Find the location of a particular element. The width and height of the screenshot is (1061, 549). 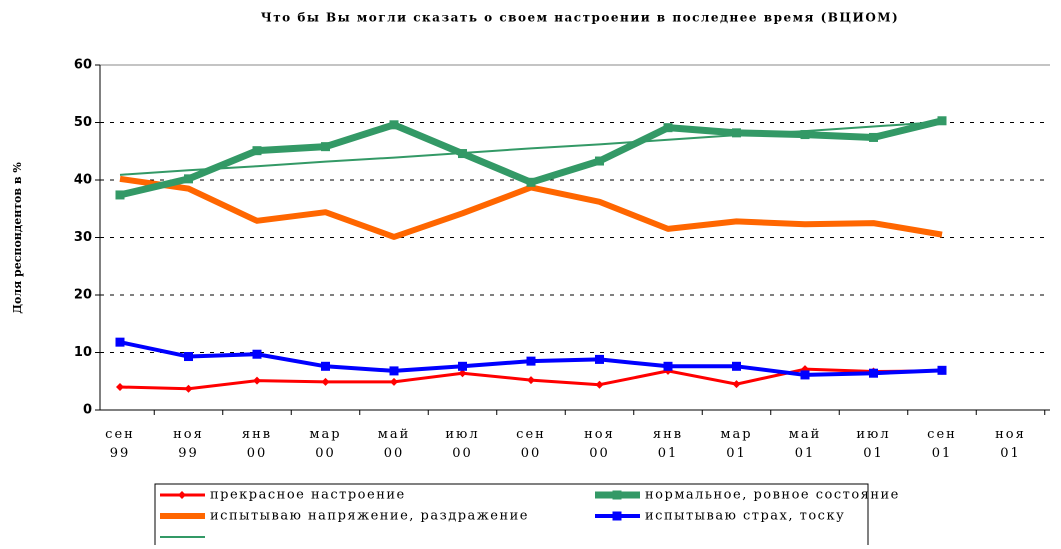

x-tick-label: ноя 01 is located at coordinates (1010, 444).